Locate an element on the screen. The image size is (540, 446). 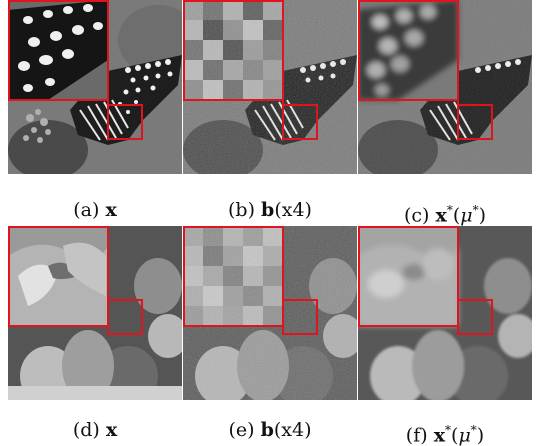
caption-d: (d) x is located at coordinates (95, 430).